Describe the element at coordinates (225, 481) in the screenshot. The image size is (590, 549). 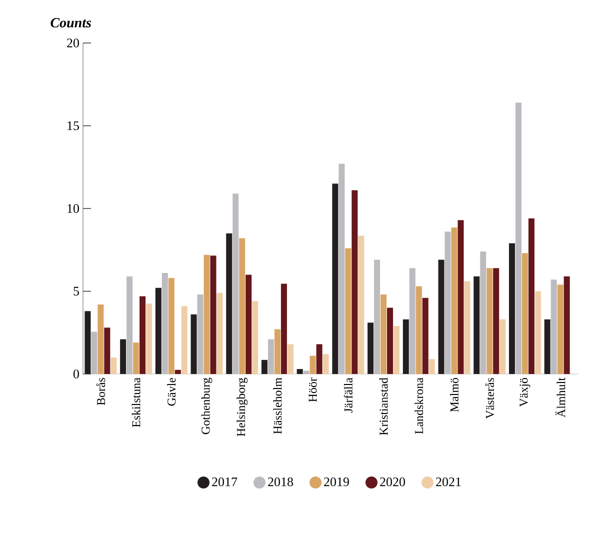
I see `legend-label: 2017` at that location.